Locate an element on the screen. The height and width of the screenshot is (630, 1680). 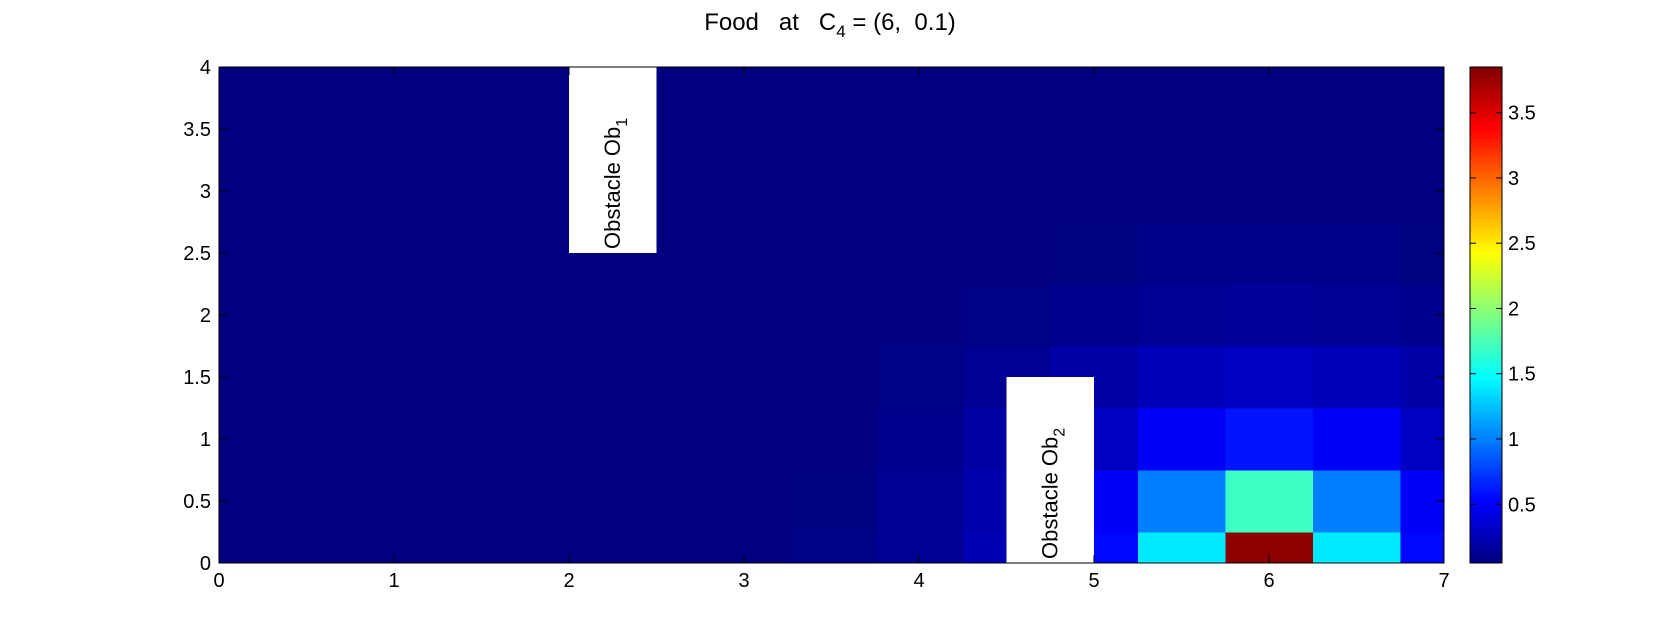
y-tick-label: 2.5 is located at coordinates (197, 254).